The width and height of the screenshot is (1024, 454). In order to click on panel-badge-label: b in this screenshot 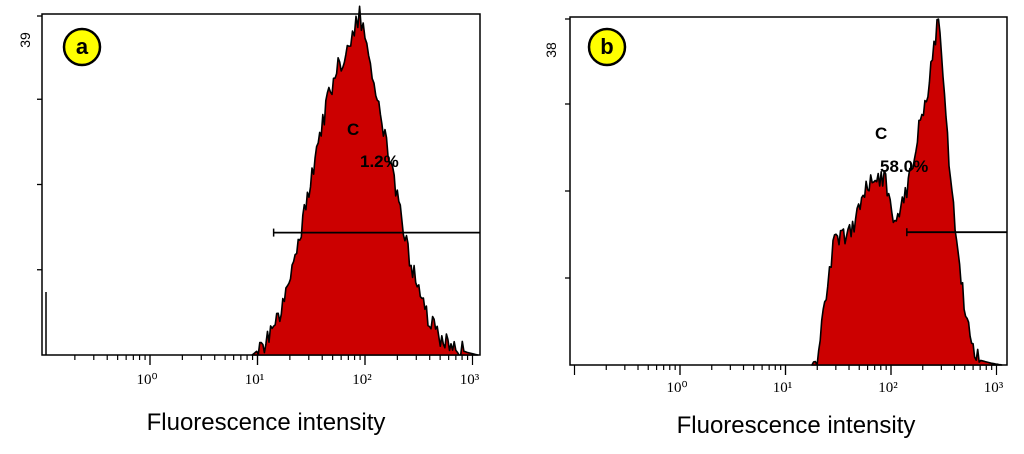, I will do `click(606, 46)`.